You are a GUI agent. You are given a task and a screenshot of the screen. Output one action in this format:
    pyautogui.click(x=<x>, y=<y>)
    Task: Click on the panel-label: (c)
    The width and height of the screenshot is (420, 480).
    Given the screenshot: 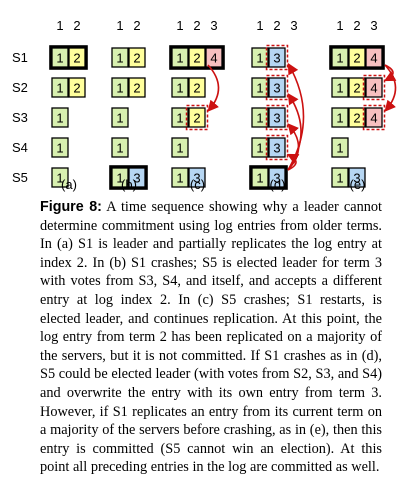 What is the action you would take?
    pyautogui.click(x=197, y=184)
    